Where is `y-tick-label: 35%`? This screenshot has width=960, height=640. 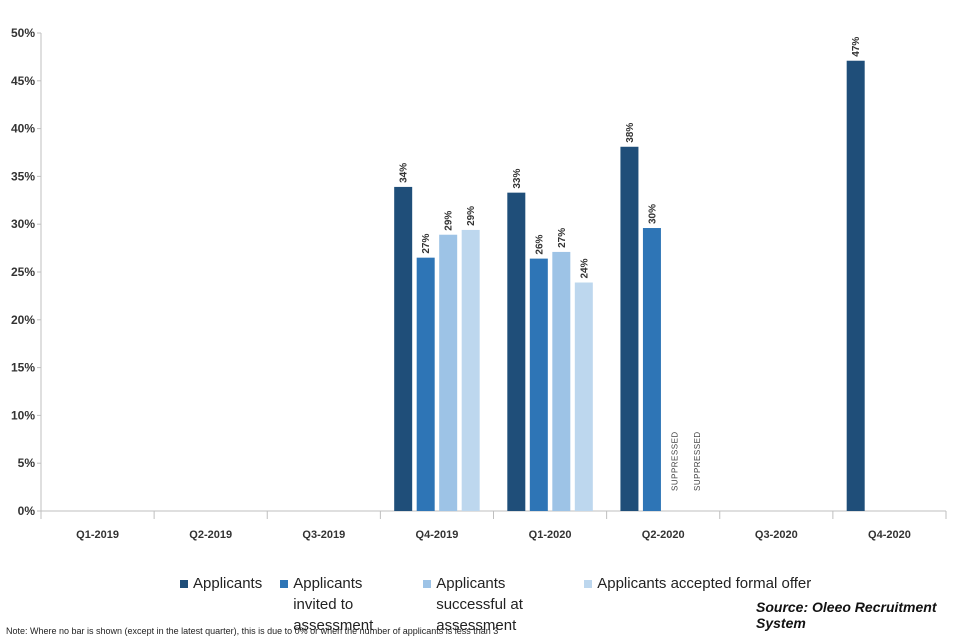 y-tick-label: 35% is located at coordinates (23, 176).